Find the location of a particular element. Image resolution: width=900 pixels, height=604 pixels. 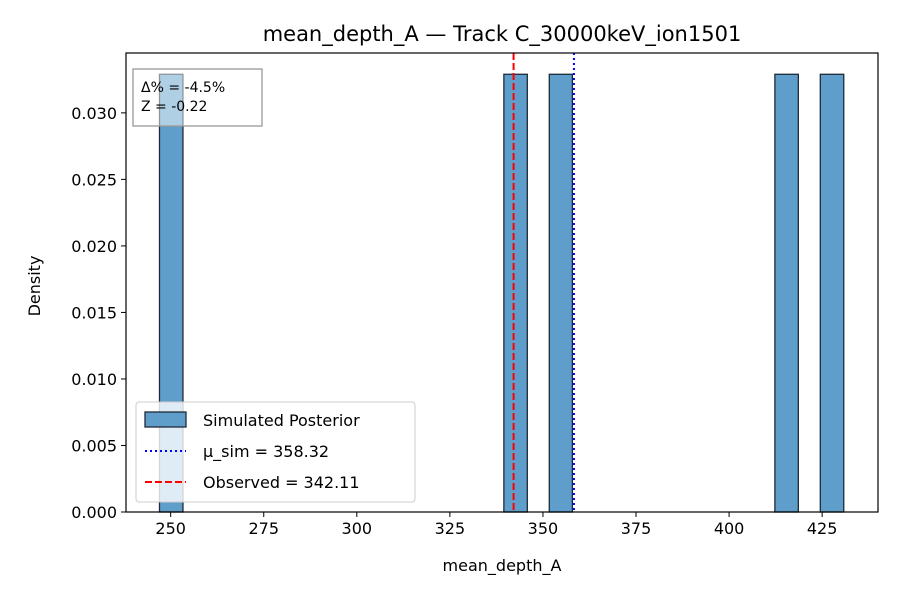

x-tick-label: 350 is located at coordinates (543, 528).